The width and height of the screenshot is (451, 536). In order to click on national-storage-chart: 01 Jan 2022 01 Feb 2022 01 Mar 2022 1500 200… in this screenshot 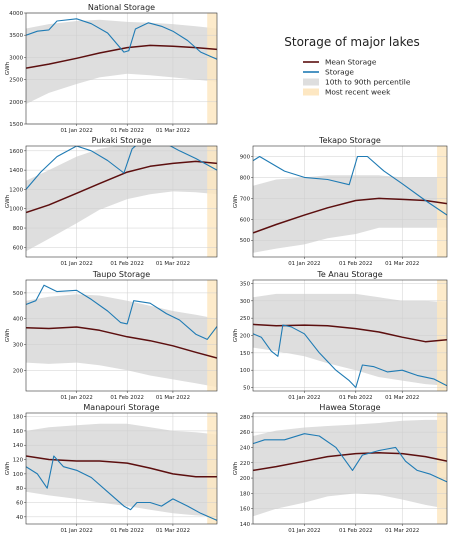, I will do `click(111, 68)`.